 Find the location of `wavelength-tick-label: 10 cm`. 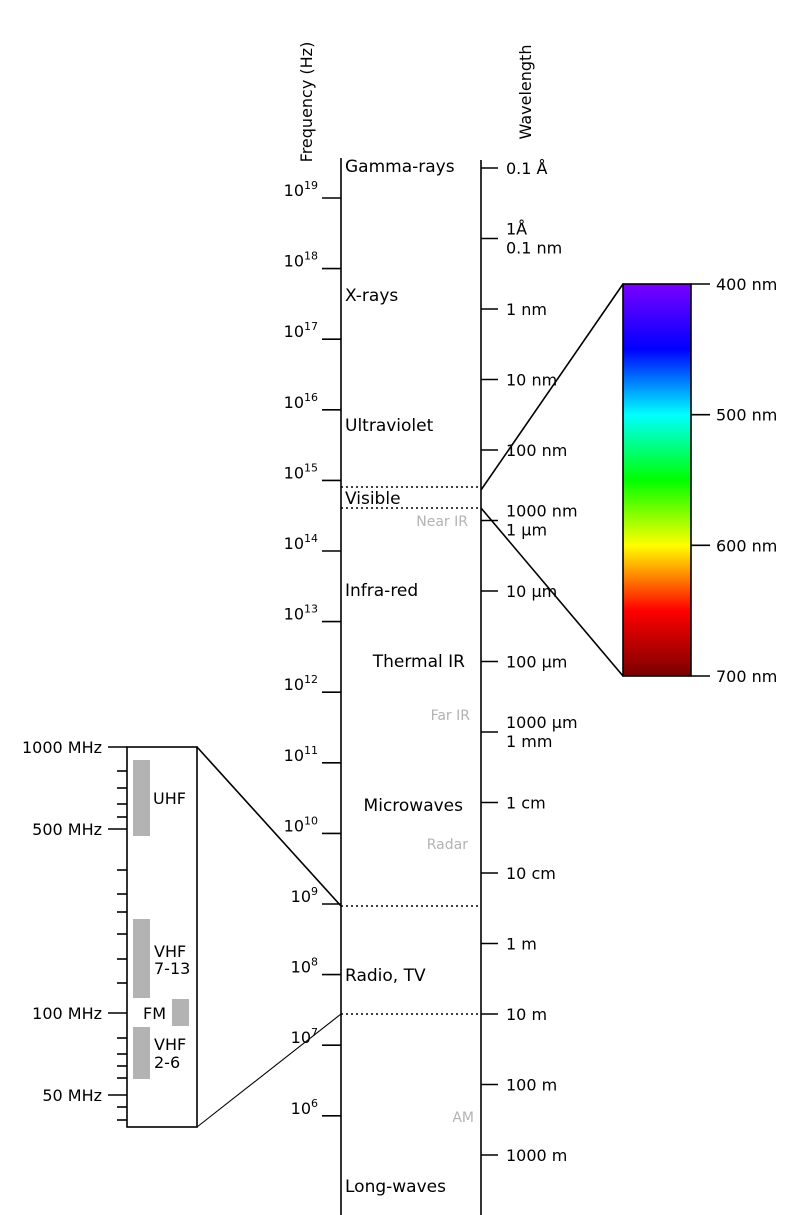

wavelength-tick-label: 10 cm is located at coordinates (531, 873).